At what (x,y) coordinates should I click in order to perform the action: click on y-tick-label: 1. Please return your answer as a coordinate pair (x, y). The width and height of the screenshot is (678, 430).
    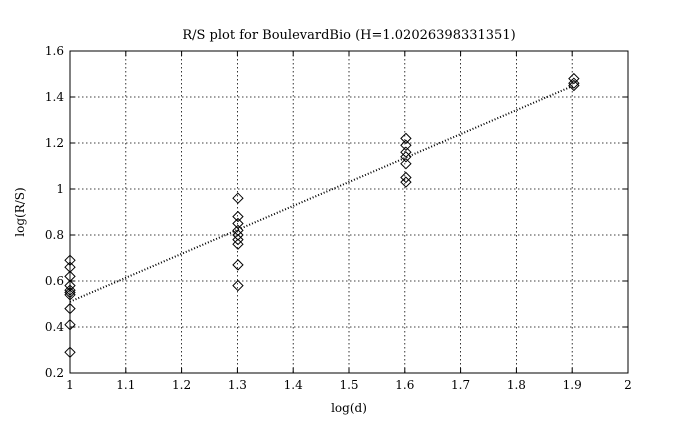
    Looking at the image, I should click on (60, 189).